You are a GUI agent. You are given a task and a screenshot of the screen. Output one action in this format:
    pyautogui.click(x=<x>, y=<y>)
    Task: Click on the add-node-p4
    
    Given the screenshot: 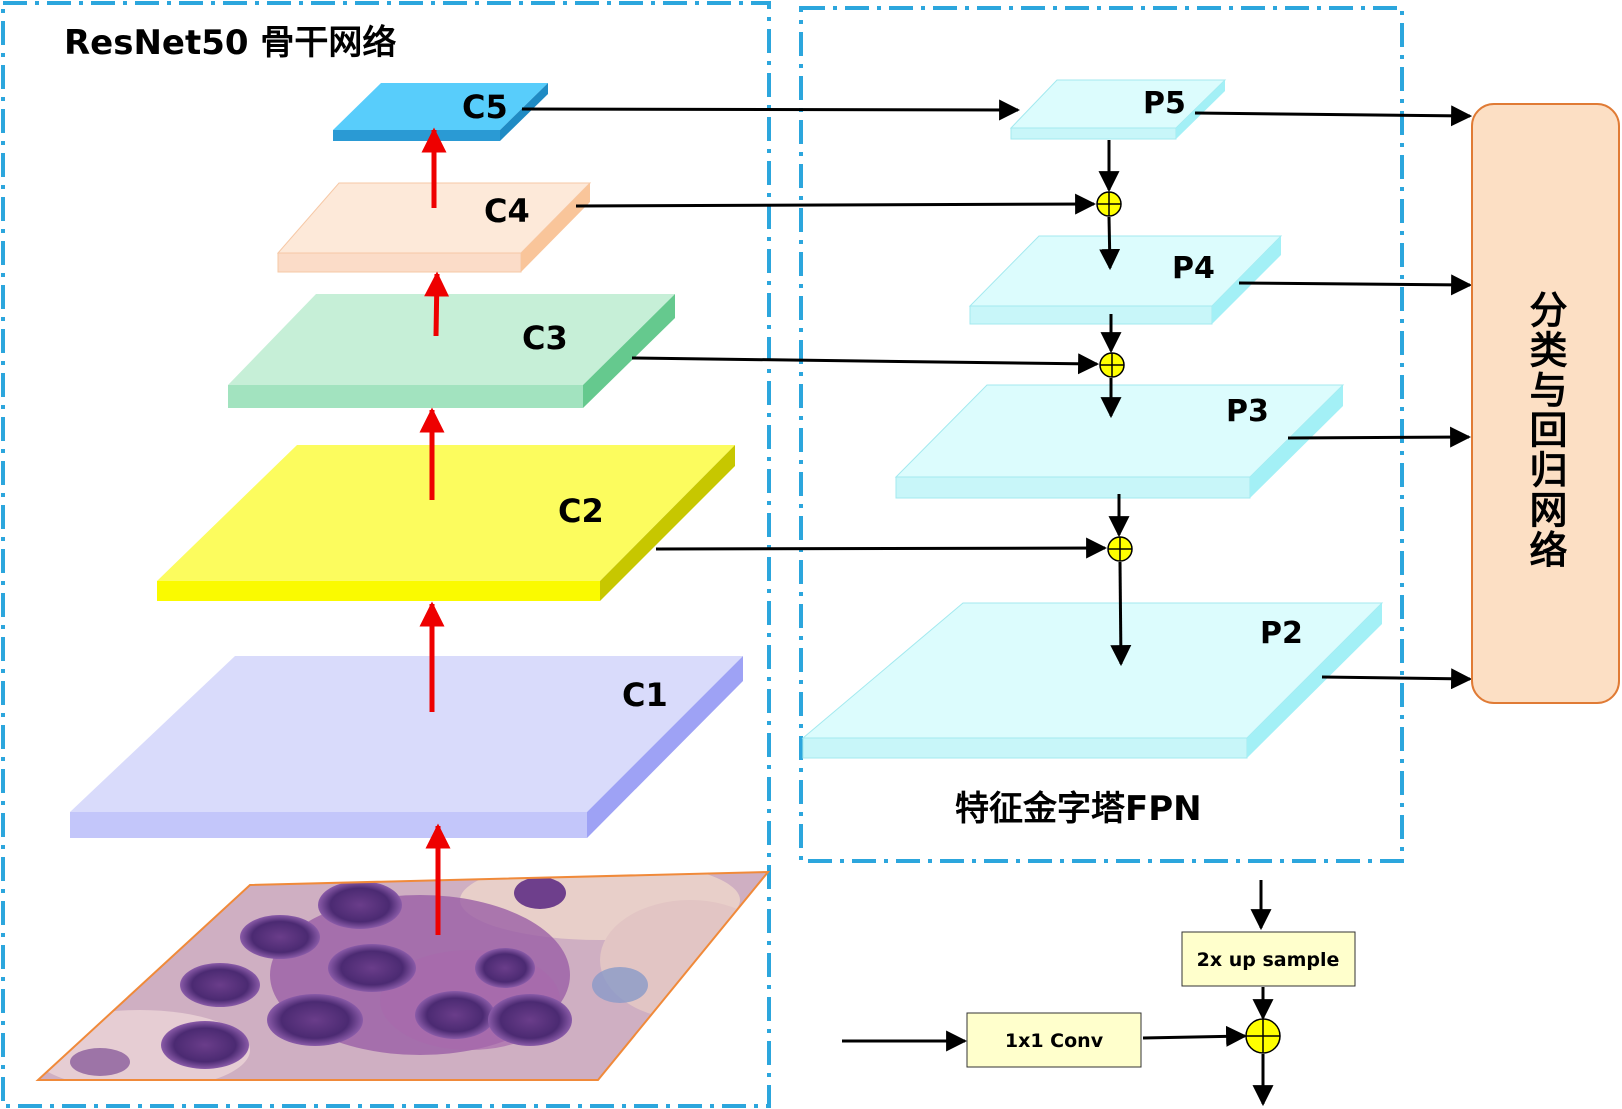 What is the action you would take?
    pyautogui.click(x=1109, y=204)
    